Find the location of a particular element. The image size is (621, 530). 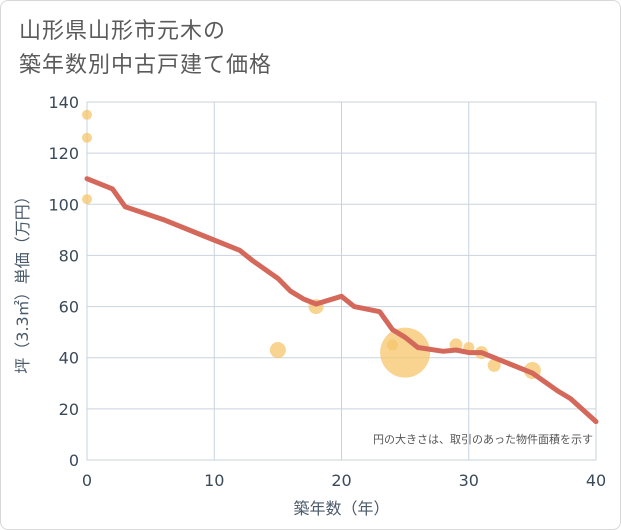

x-tick-label: 30 is located at coordinates (469, 480).